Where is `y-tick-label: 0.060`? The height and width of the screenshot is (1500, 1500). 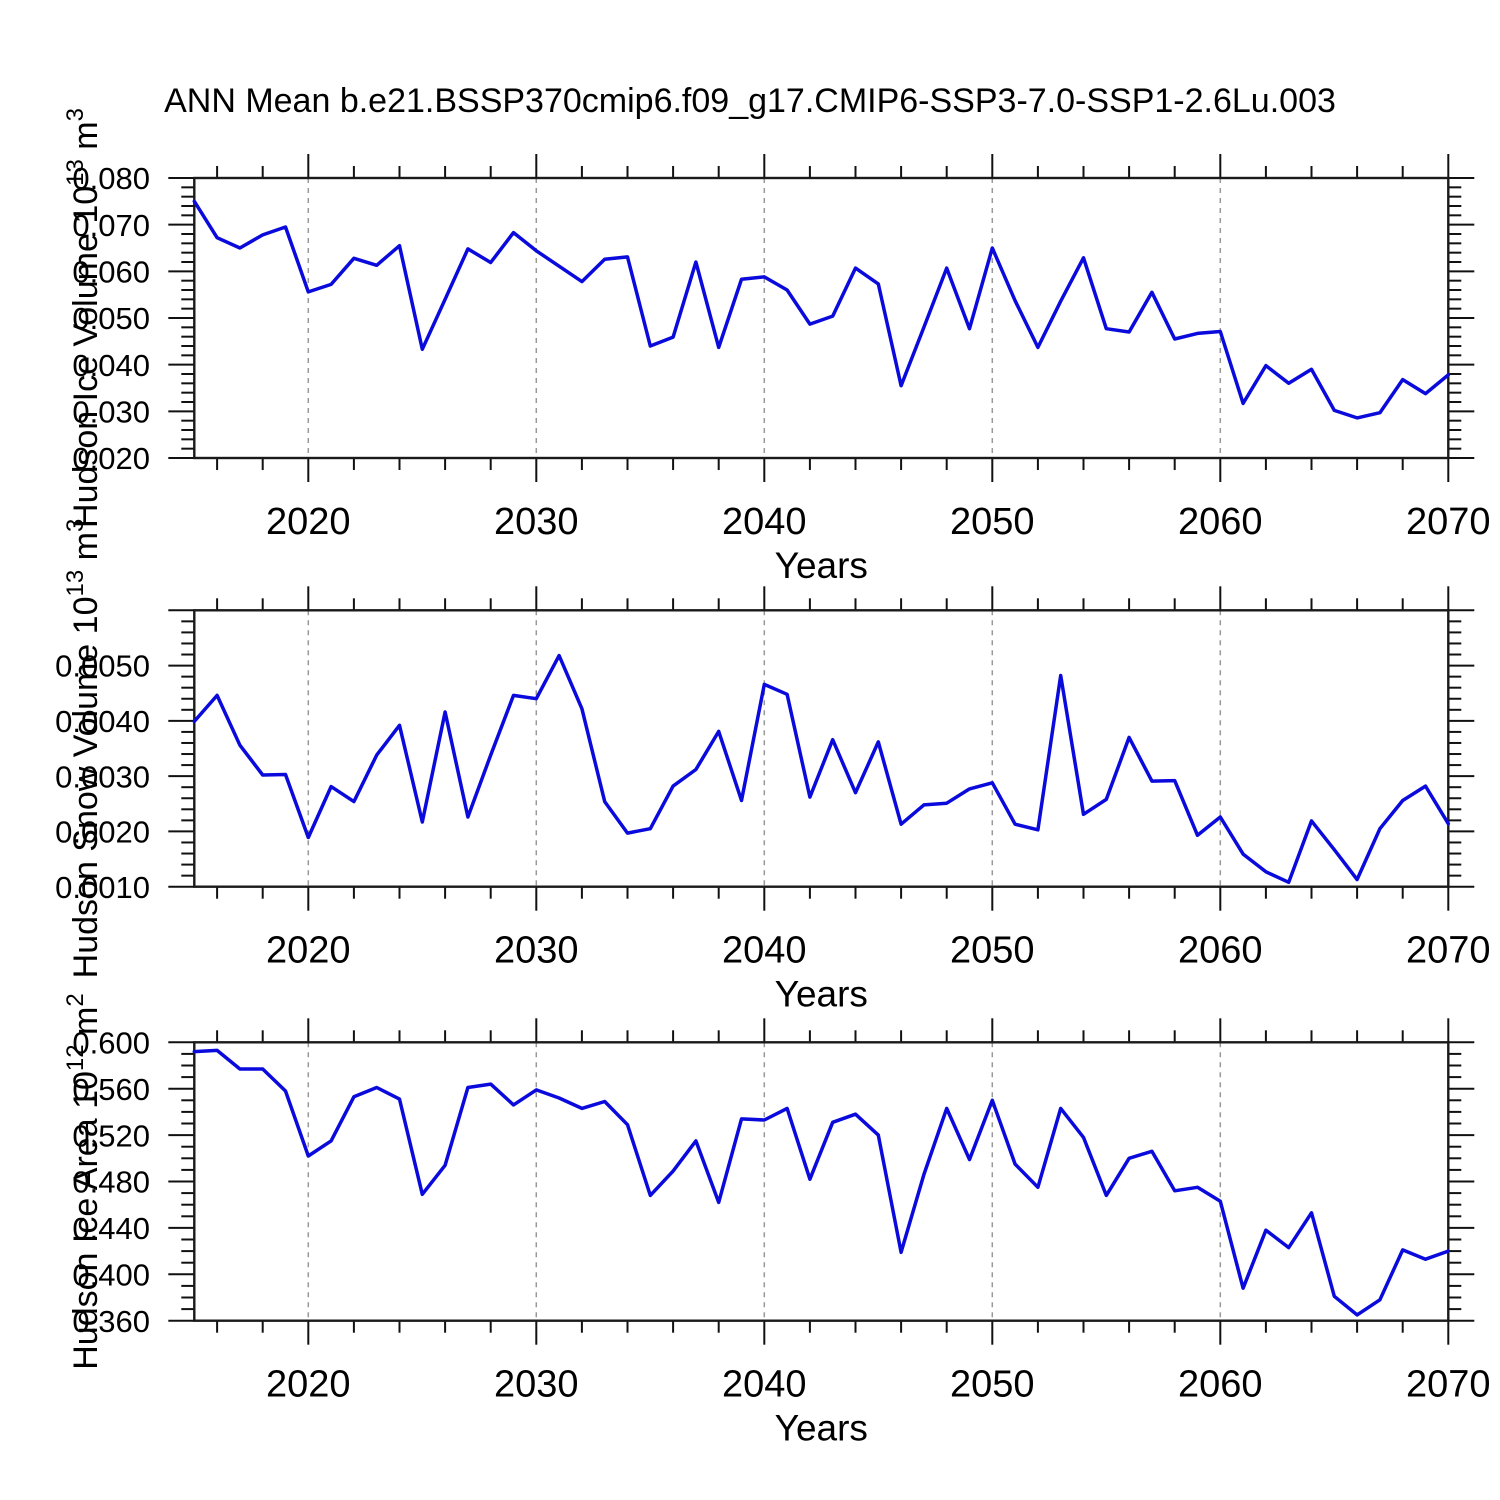 y-tick-label: 0.060 is located at coordinates (111, 271).